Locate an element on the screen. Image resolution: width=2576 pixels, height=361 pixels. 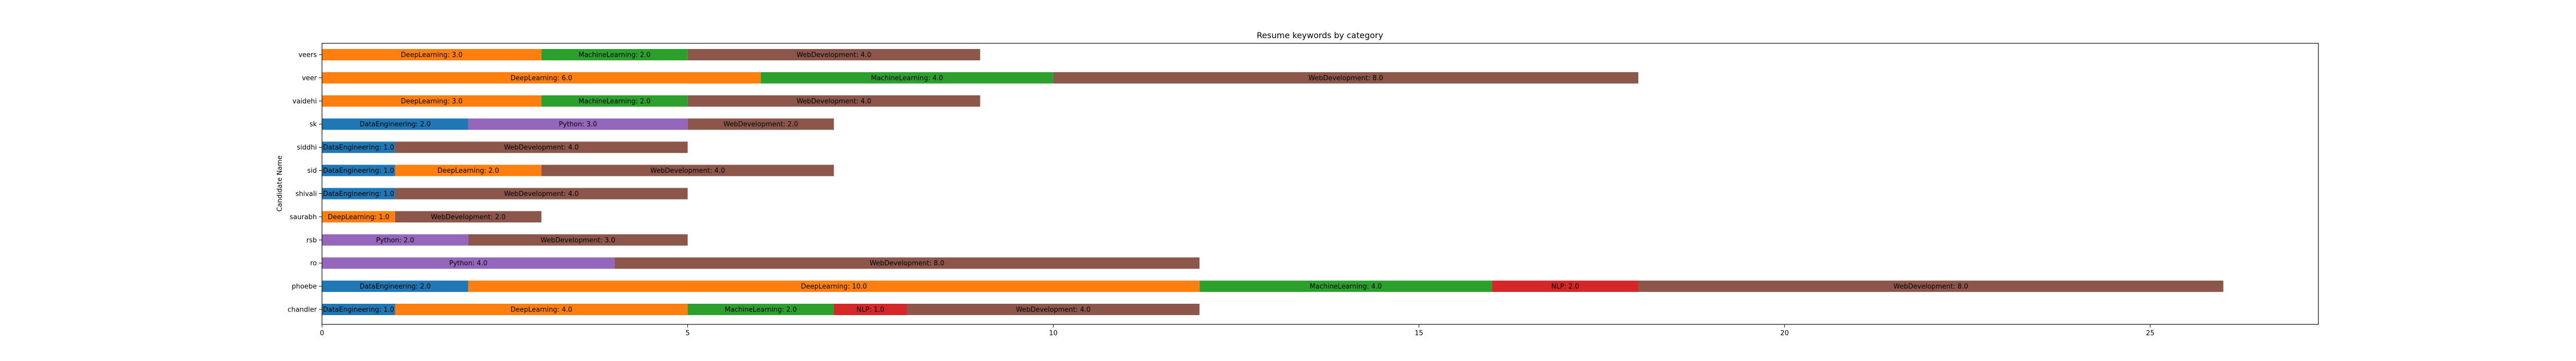
segment-label-sk-dataengineering: DataEngineering: 2.0 is located at coordinates (395, 124).